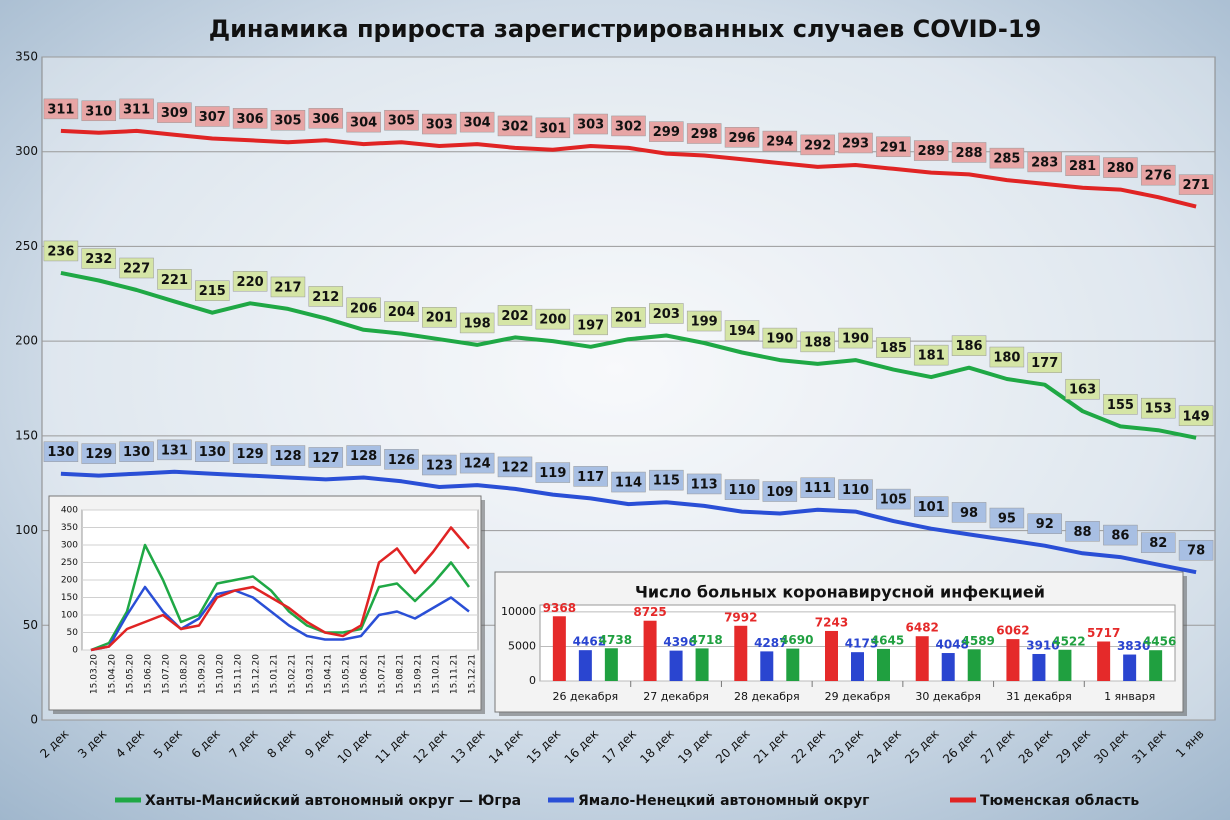 Image resolution: width=1230 pixels, height=820 pixels. Describe the element at coordinates (590, 125) in the screenshot. I see `data-label: 303` at that location.